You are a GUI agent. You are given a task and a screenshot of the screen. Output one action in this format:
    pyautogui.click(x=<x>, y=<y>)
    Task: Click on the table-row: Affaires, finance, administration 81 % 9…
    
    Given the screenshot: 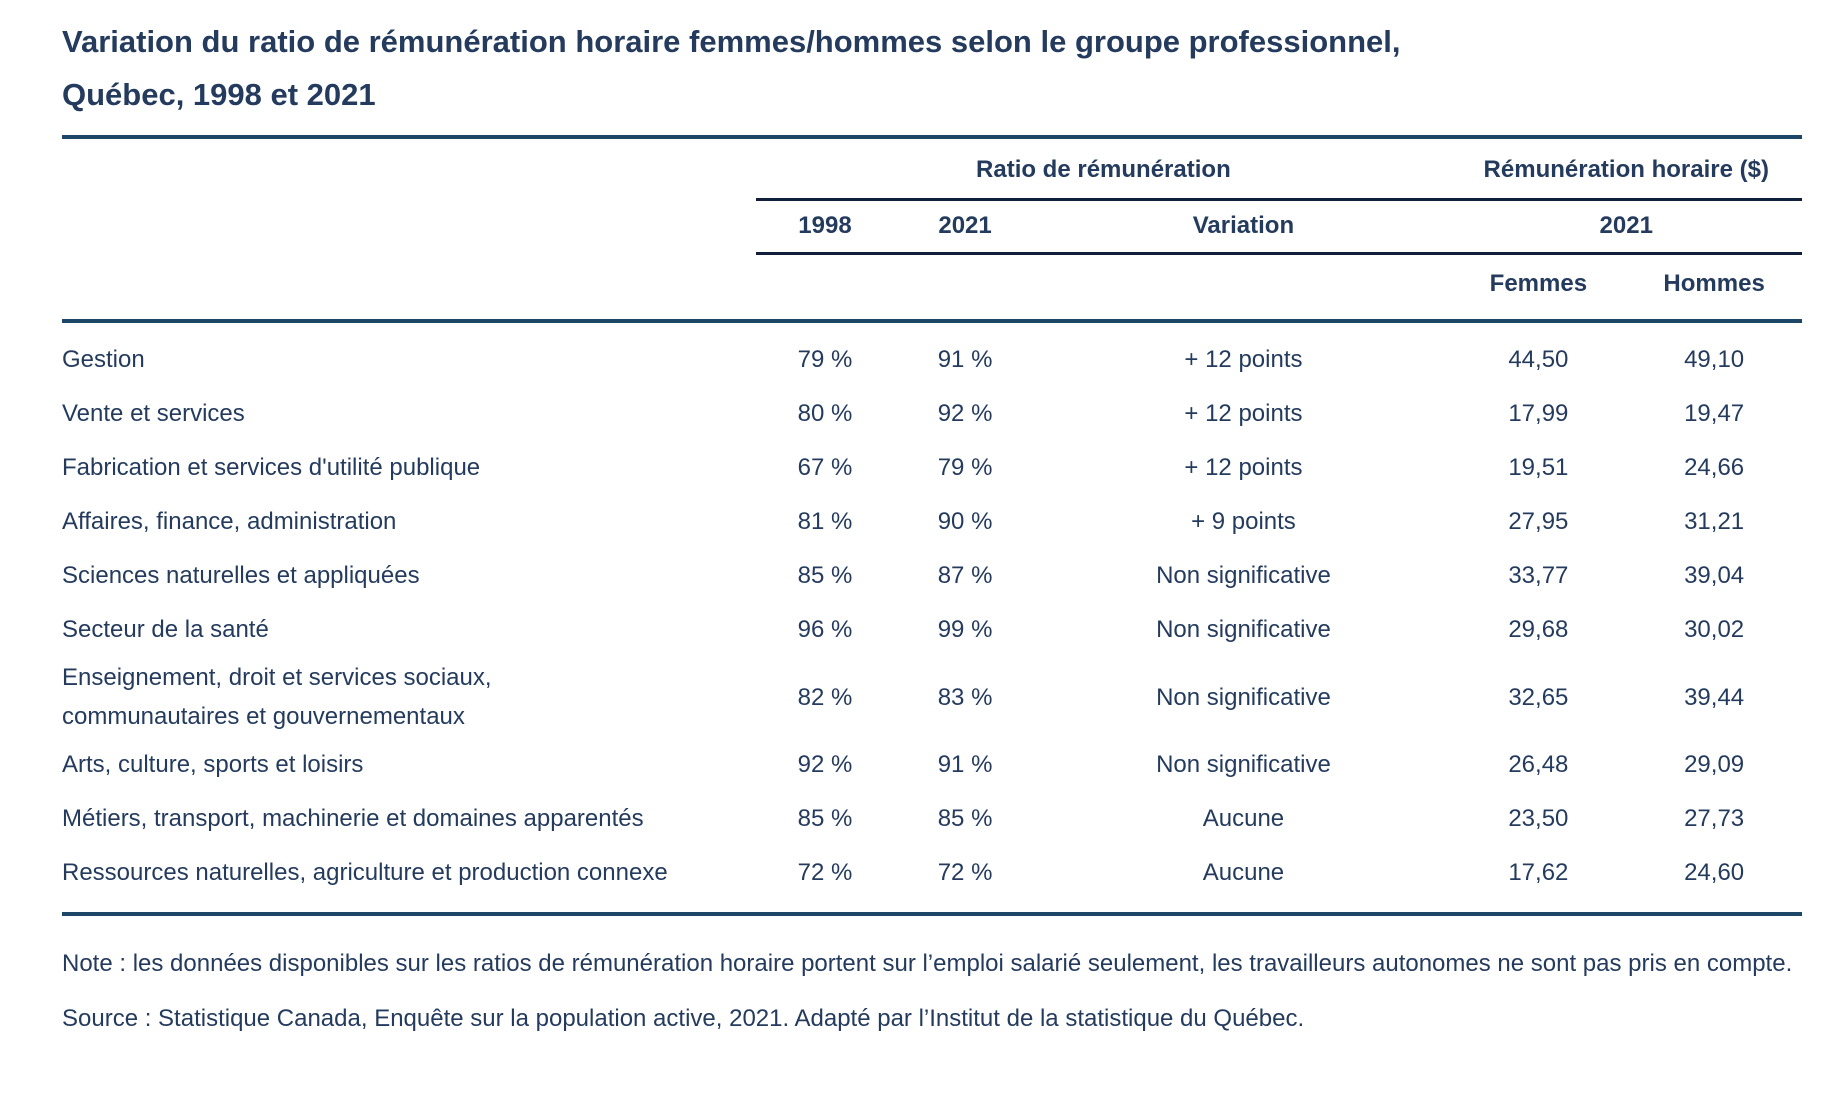 What is the action you would take?
    pyautogui.click(x=932, y=522)
    